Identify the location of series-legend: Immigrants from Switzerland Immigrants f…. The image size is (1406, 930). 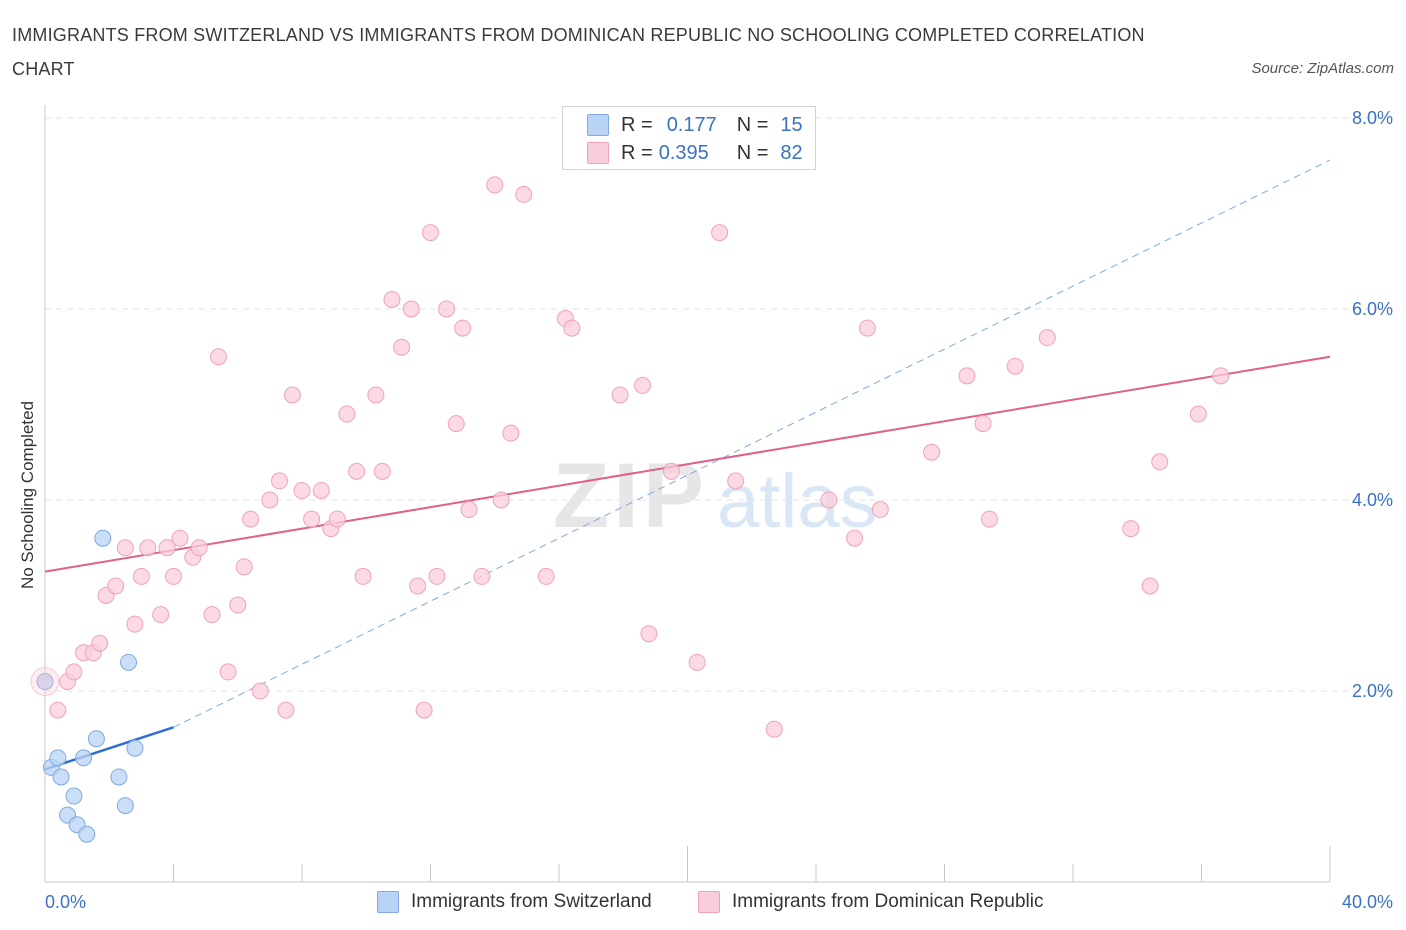
(703, 902).